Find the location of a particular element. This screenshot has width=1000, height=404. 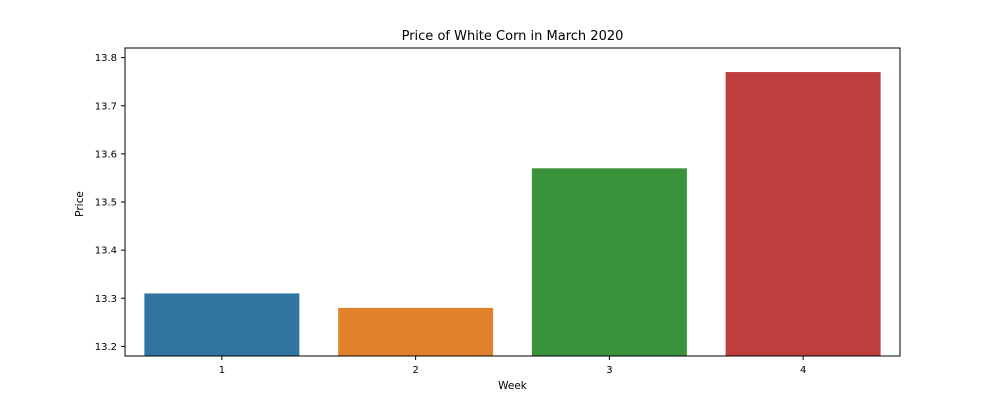

y-tick-label: 13.2 is located at coordinates (106, 347).